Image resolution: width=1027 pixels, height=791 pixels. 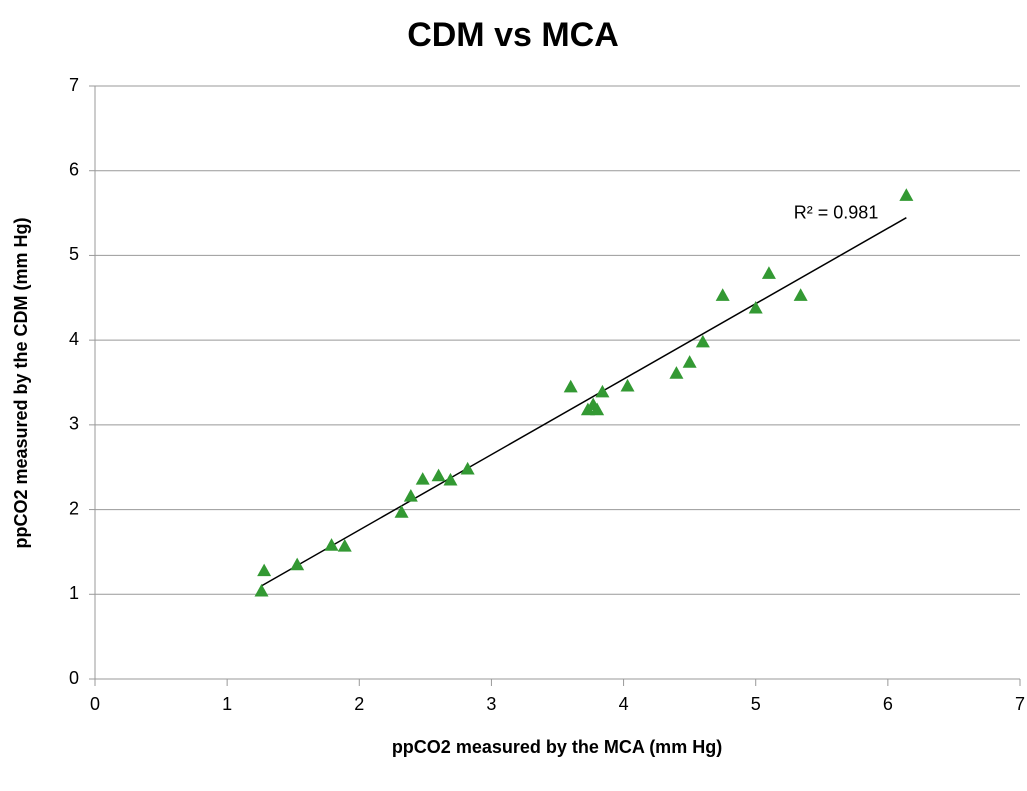 I want to click on y-tick-label: 0, so click(x=74, y=678).